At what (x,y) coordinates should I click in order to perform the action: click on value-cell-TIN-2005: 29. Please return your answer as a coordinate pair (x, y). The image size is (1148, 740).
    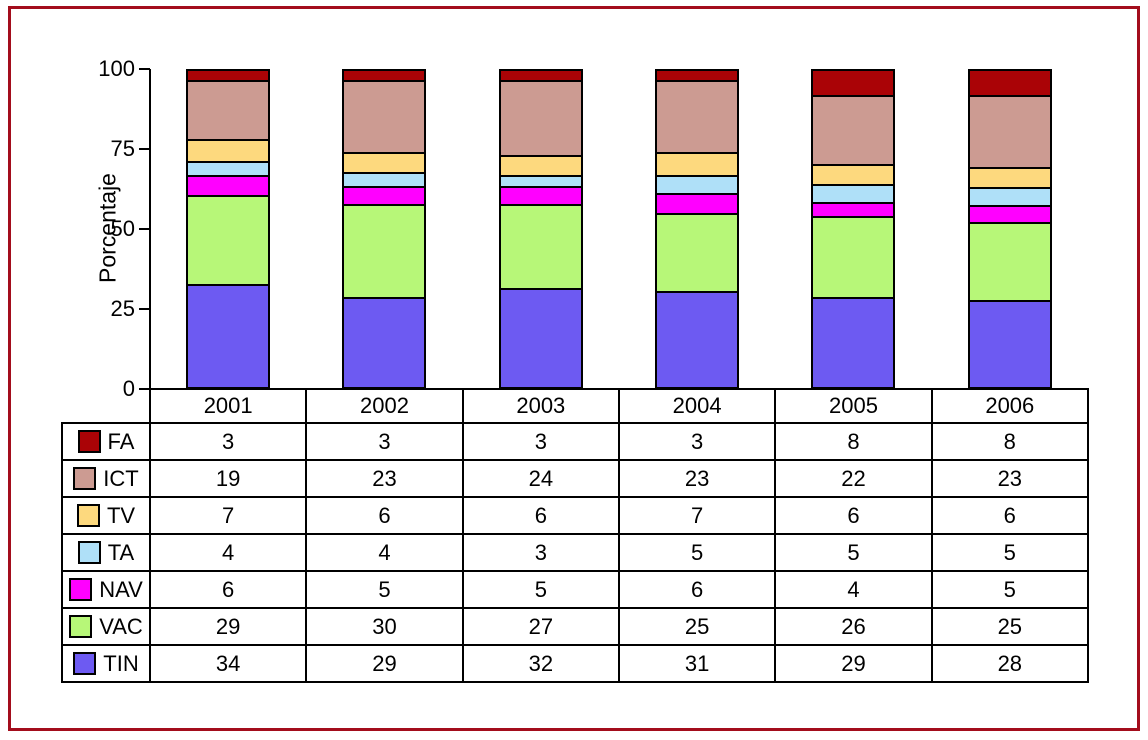
    Looking at the image, I should click on (853, 663).